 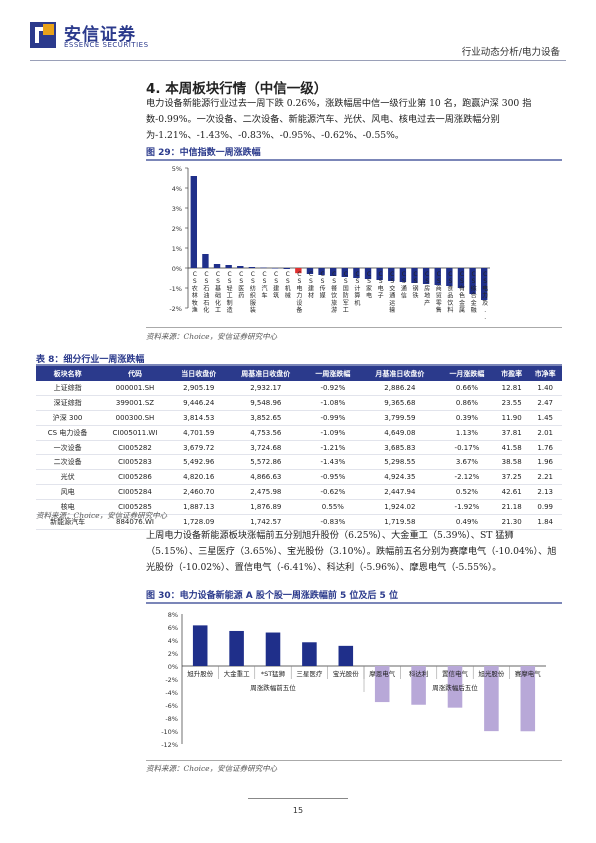 I want to click on table-cell: 2.01, so click(x=545, y=433).